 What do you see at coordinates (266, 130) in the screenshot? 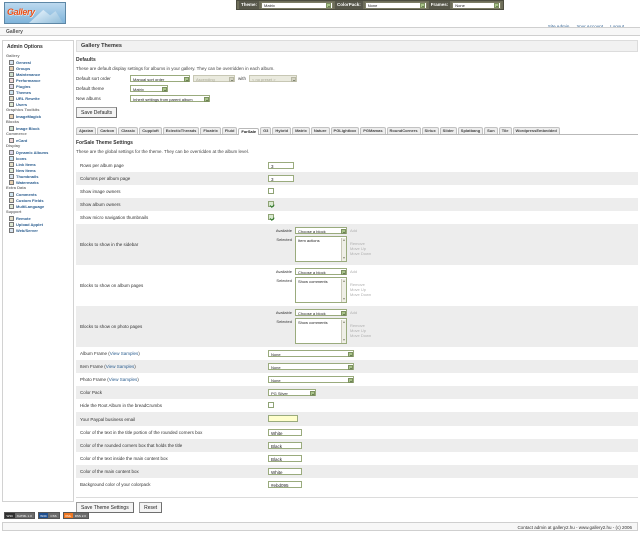
I see `tab-g3: G3` at bounding box center [266, 130].